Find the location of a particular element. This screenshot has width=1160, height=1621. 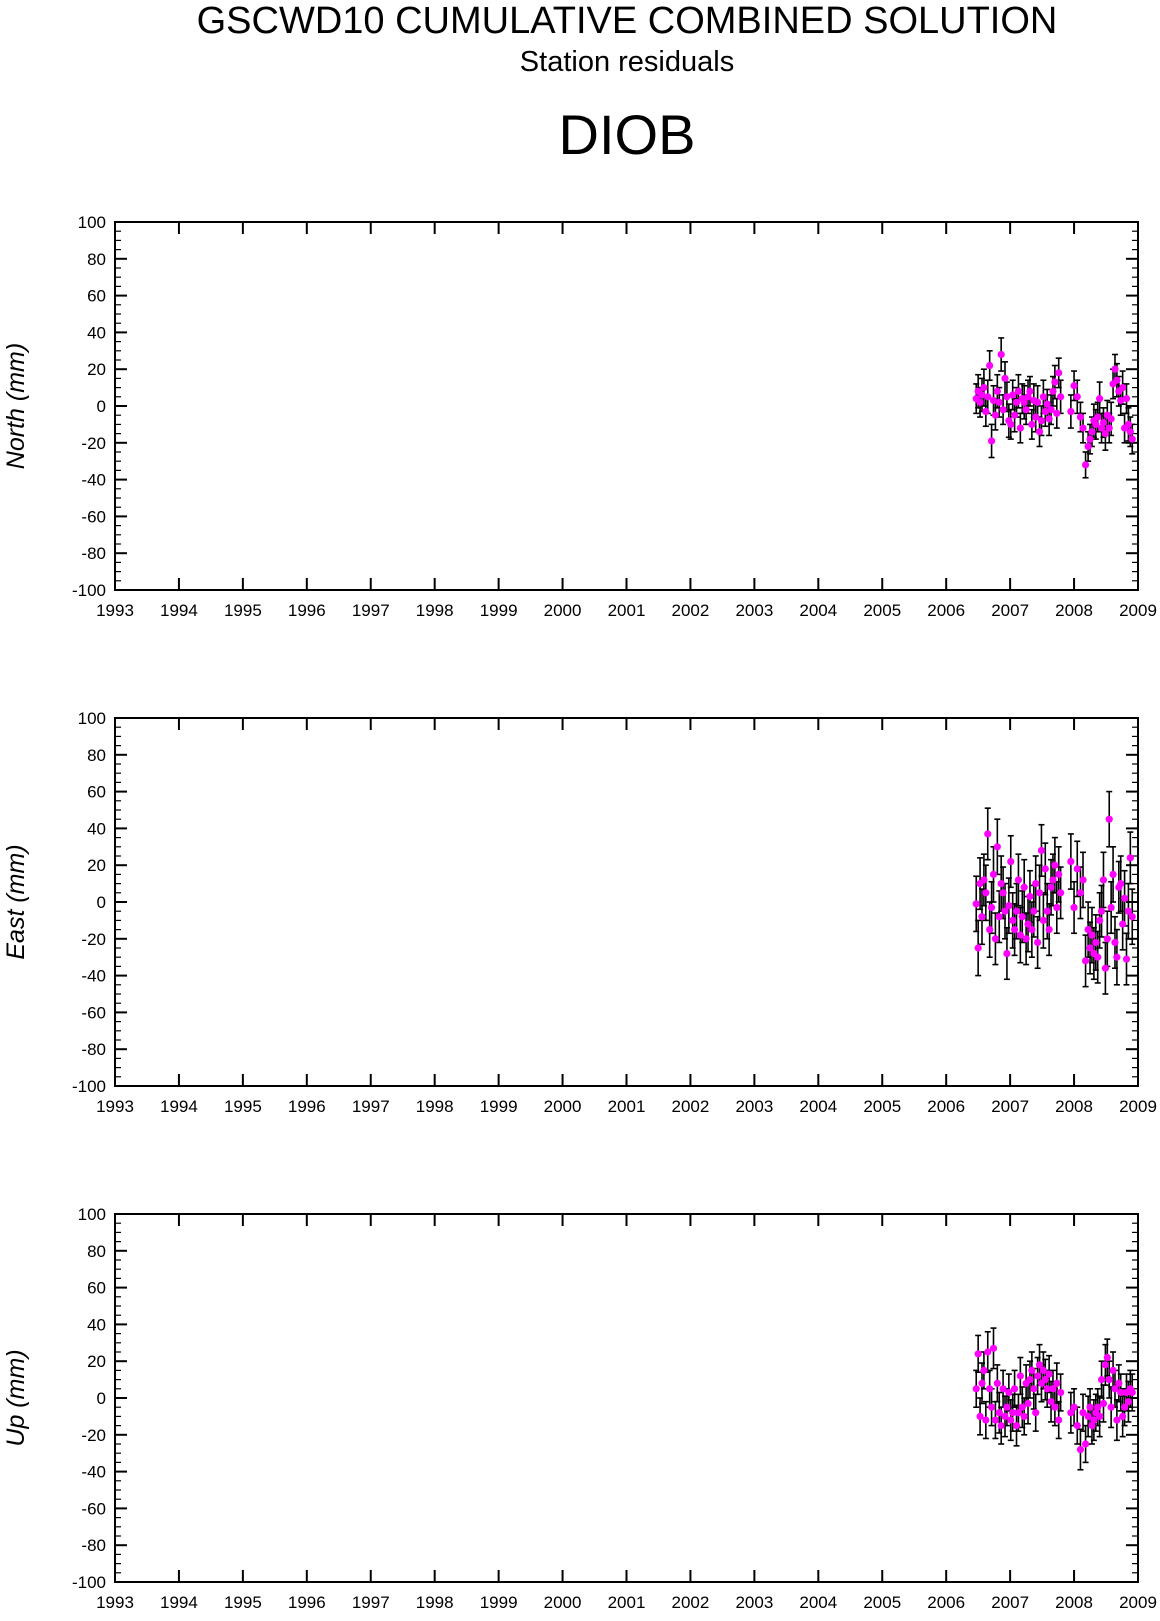

y-tick-label: 60 is located at coordinates (96, 792).